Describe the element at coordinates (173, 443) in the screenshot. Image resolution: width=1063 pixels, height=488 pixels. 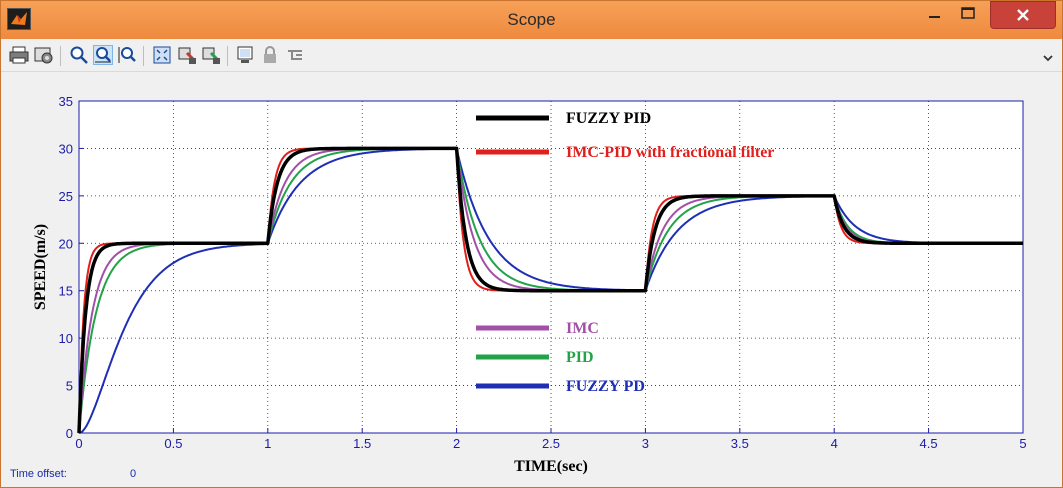
I see `x-tick-label: 0.5` at that location.